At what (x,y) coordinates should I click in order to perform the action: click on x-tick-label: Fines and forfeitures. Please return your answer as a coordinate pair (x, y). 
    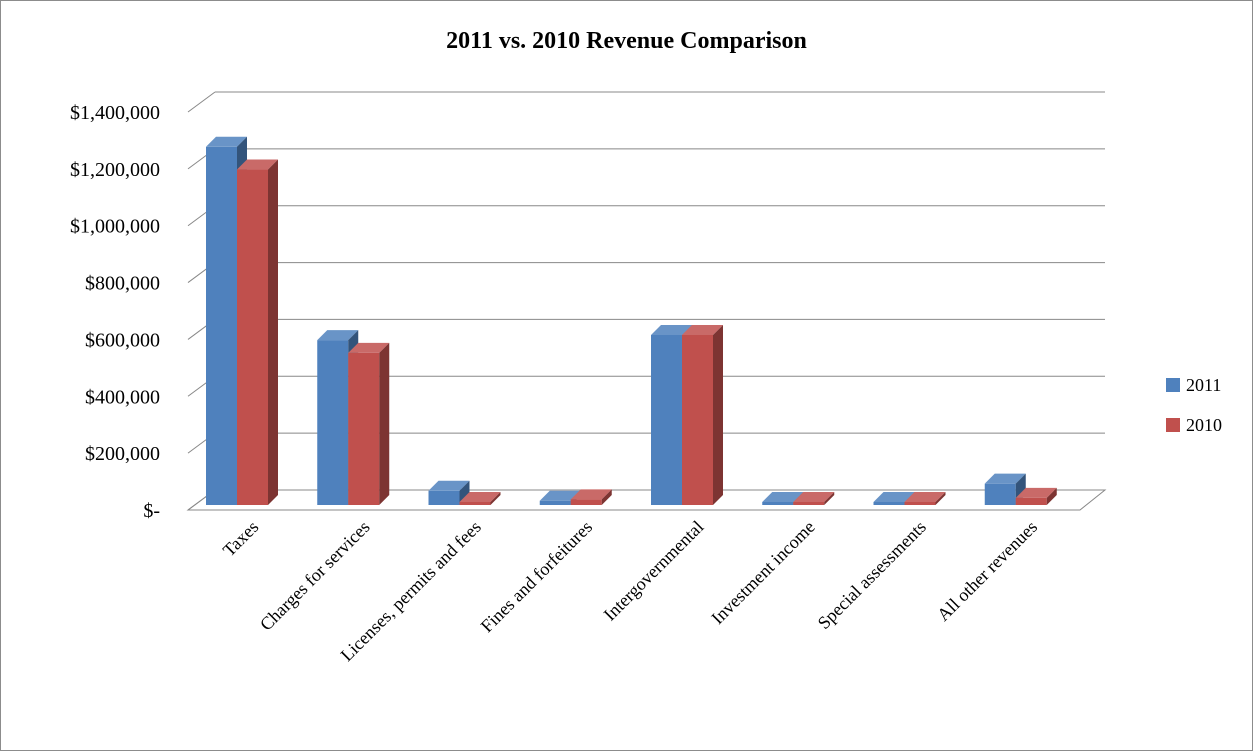
    Looking at the image, I should click on (536, 576).